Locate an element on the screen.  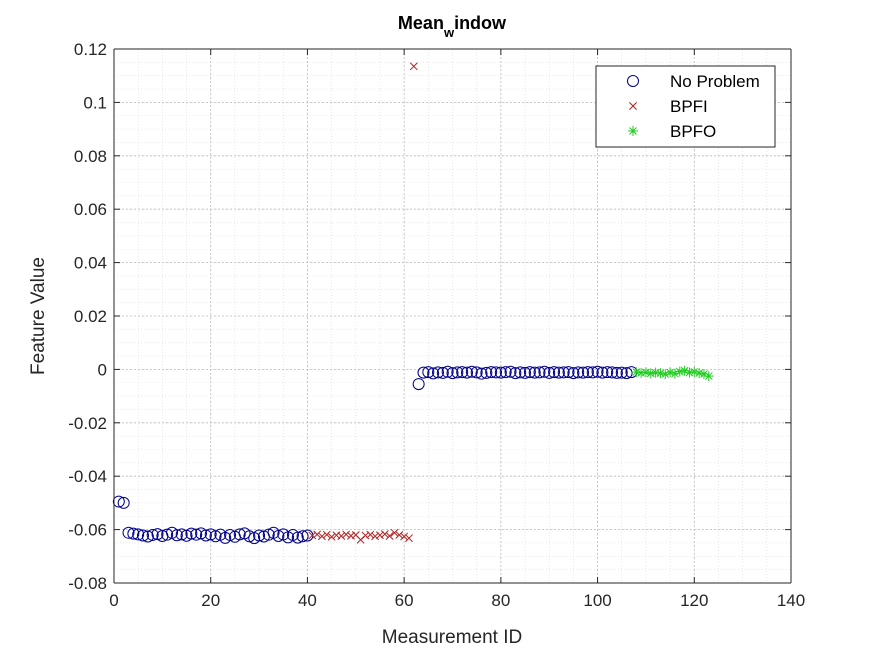
data-point-bpfo is located at coordinates (708, 376).